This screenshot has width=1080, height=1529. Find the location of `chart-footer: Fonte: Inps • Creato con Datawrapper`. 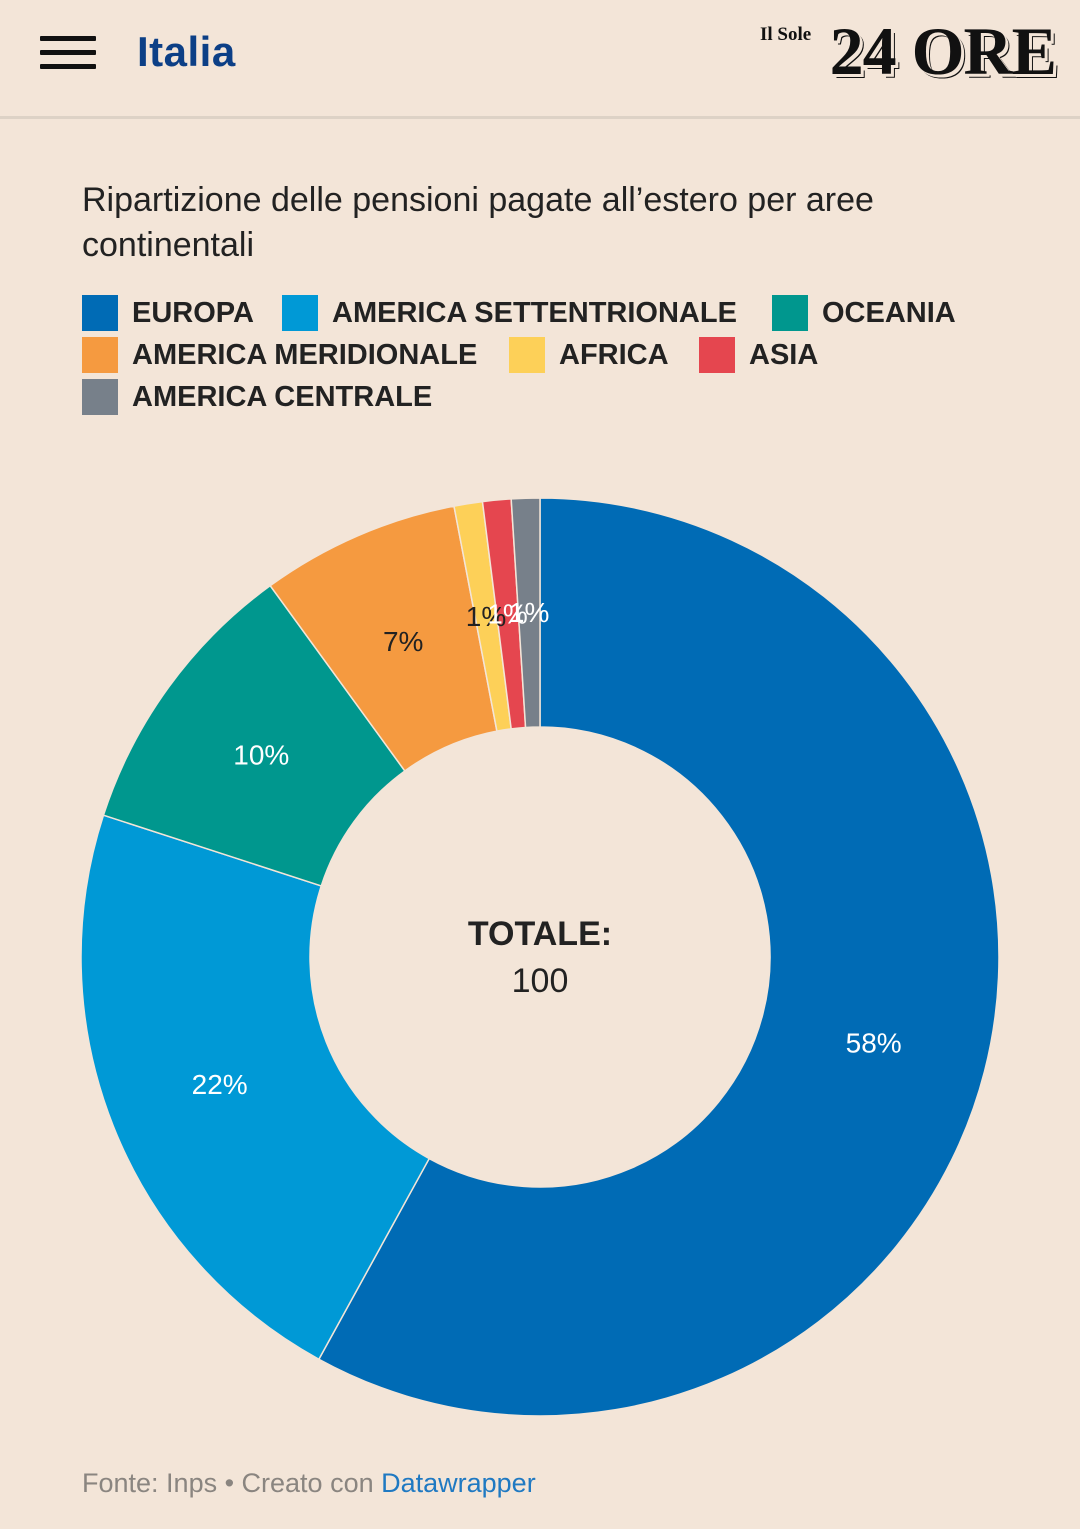

chart-footer: Fonte: Inps • Creato con Datawrapper is located at coordinates (309, 1483).